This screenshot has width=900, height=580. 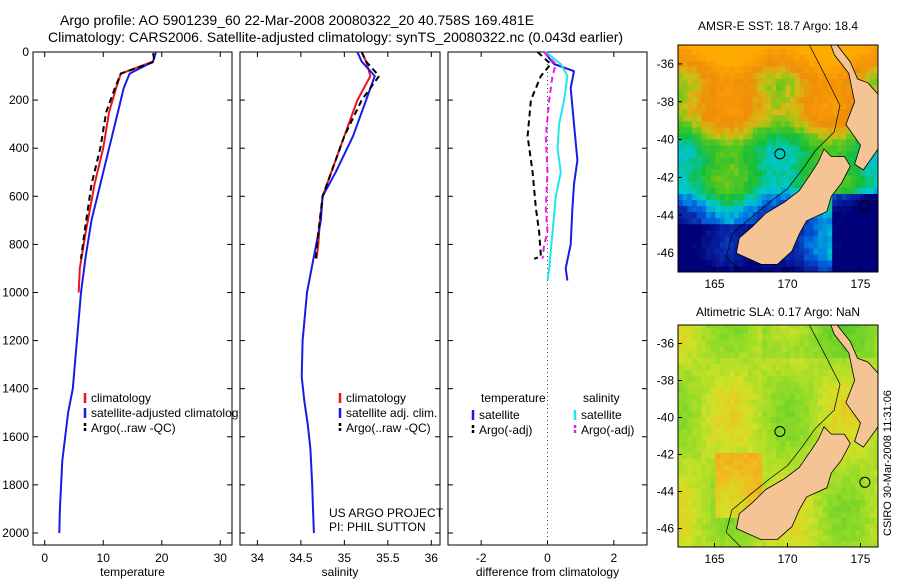 I want to click on x-tick-label: 35, so click(x=345, y=558).